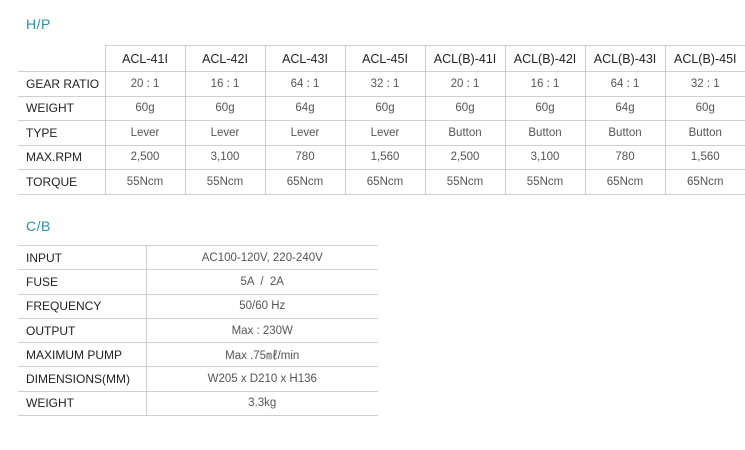 This screenshot has height=450, width=745. Describe the element at coordinates (262, 282) in the screenshot. I see `cb-cell: 5A / 2A` at that location.